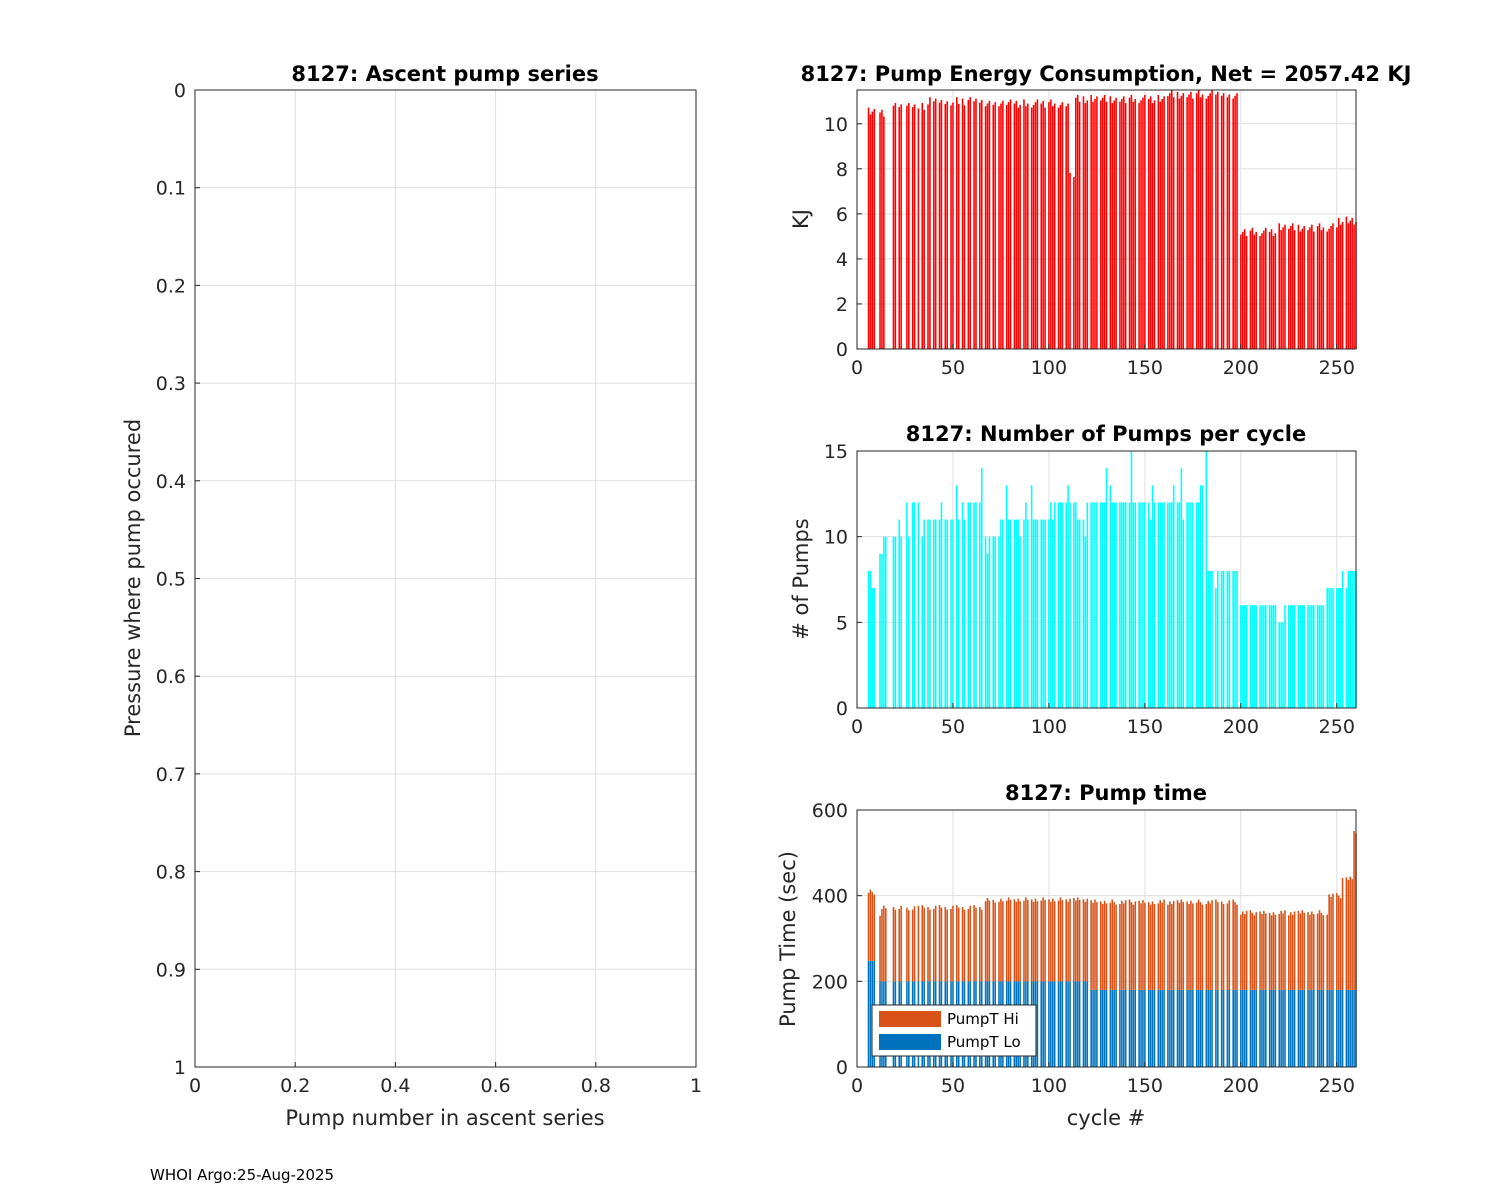 Image resolution: width=1500 pixels, height=1200 pixels. Describe the element at coordinates (984, 1042) in the screenshot. I see `legend-label-lo: PumpT Lo` at that location.